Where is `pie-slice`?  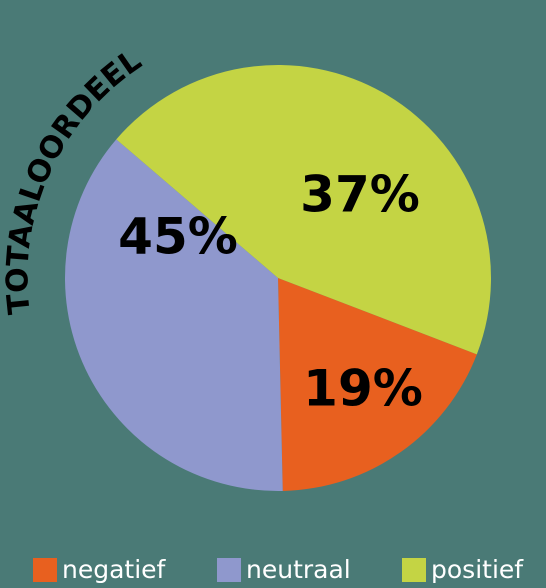
pie-slice is located at coordinates (377, 384).